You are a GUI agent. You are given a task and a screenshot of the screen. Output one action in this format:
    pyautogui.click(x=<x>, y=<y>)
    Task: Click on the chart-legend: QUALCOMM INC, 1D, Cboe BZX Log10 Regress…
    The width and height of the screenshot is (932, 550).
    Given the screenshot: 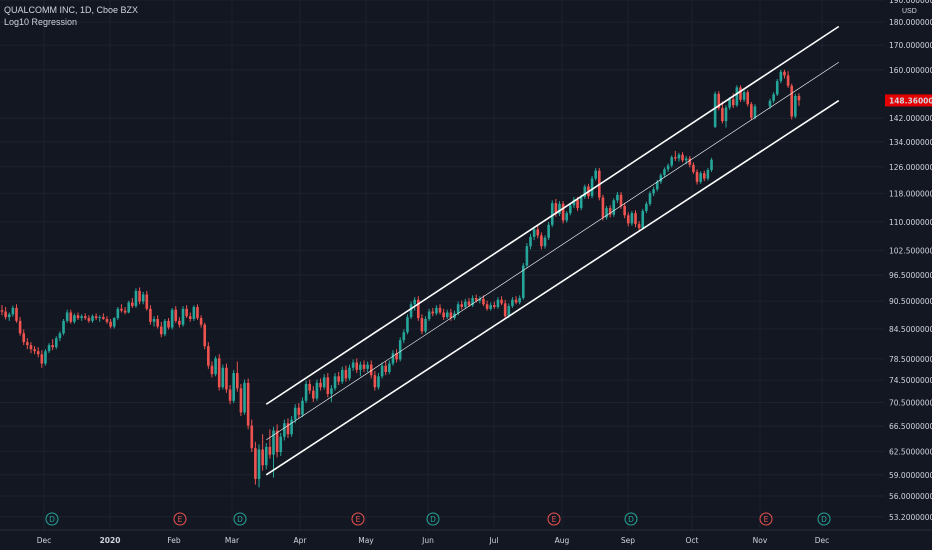 What is the action you would take?
    pyautogui.click(x=71, y=16)
    